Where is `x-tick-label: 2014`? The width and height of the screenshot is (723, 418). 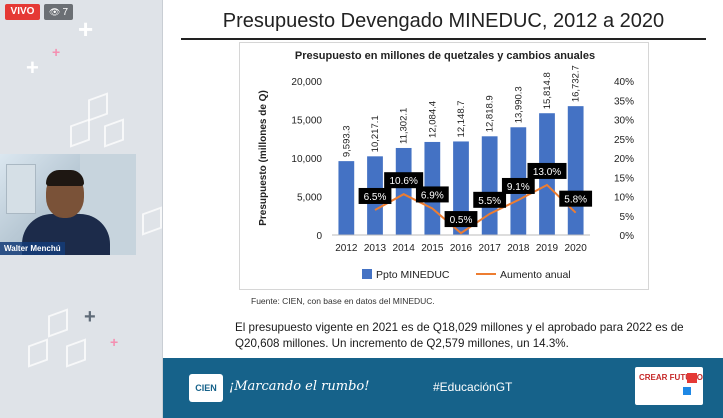
x-tick-label: 2014 is located at coordinates (404, 248).